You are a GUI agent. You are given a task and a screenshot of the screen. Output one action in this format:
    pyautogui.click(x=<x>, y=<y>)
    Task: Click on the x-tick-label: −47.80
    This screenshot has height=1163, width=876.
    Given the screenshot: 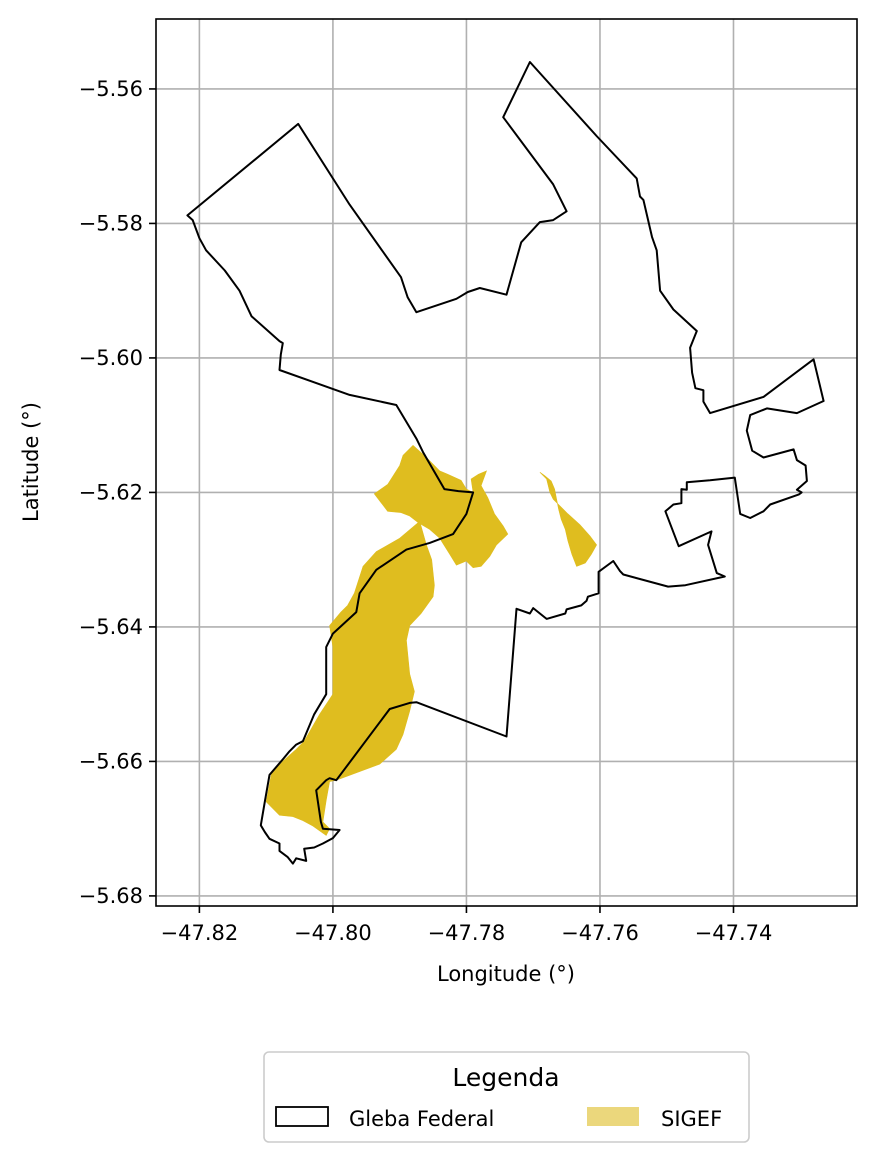 What is the action you would take?
    pyautogui.click(x=333, y=933)
    